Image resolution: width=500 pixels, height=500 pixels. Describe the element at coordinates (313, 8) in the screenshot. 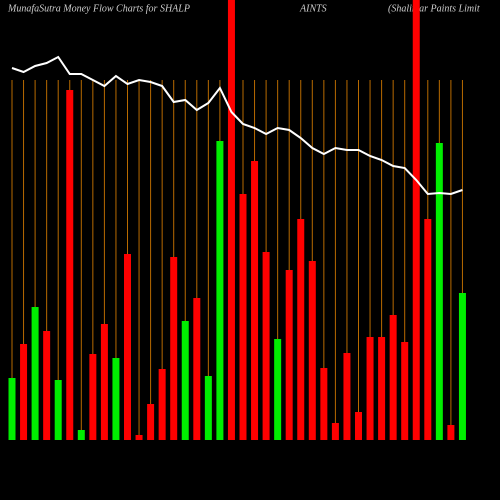

I see `chart-title: AINTS` at that location.